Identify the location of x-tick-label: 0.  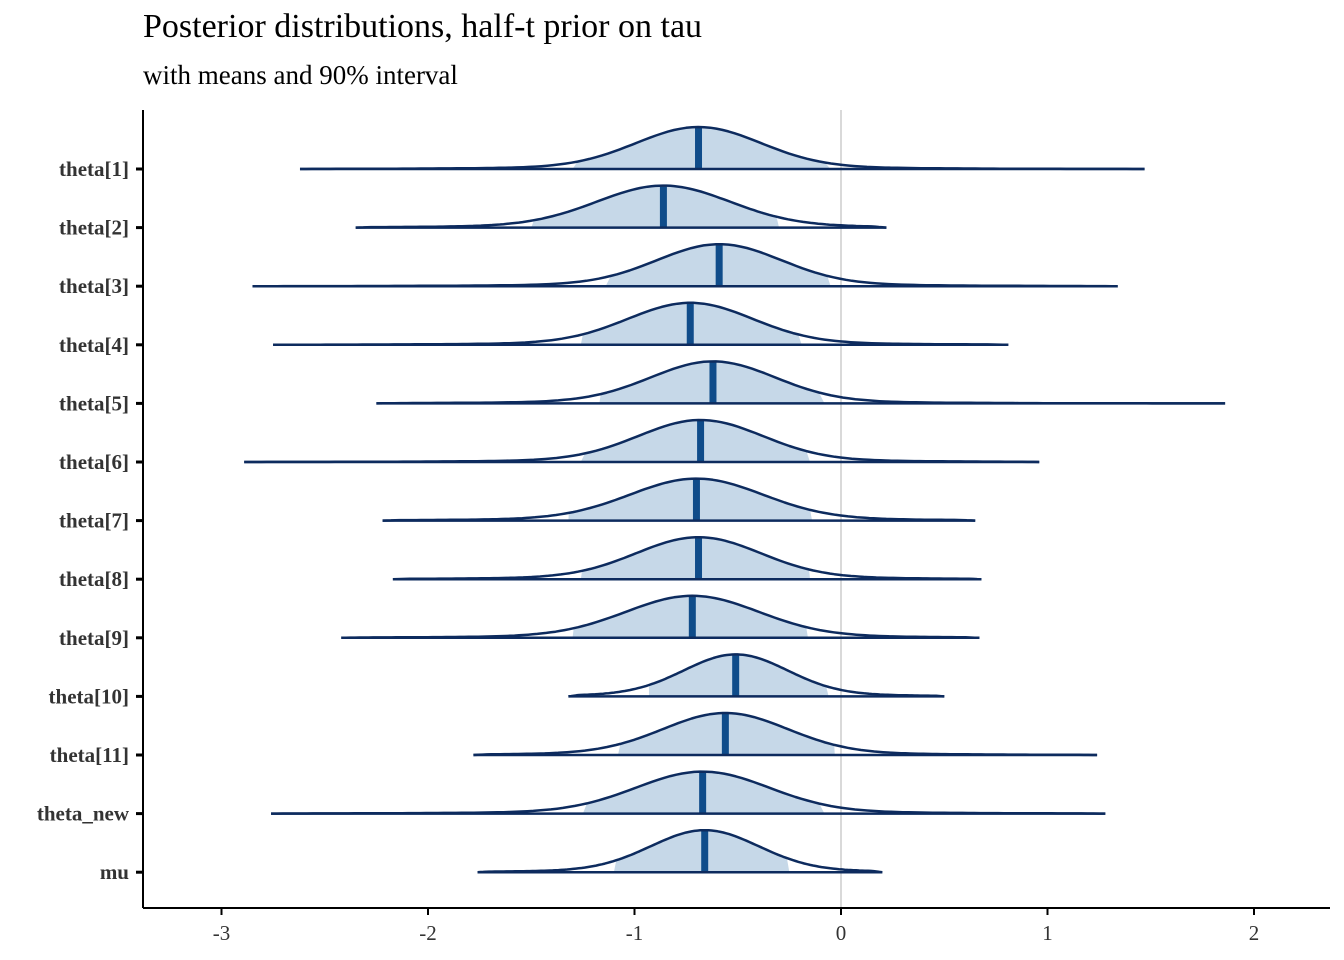
(841, 933).